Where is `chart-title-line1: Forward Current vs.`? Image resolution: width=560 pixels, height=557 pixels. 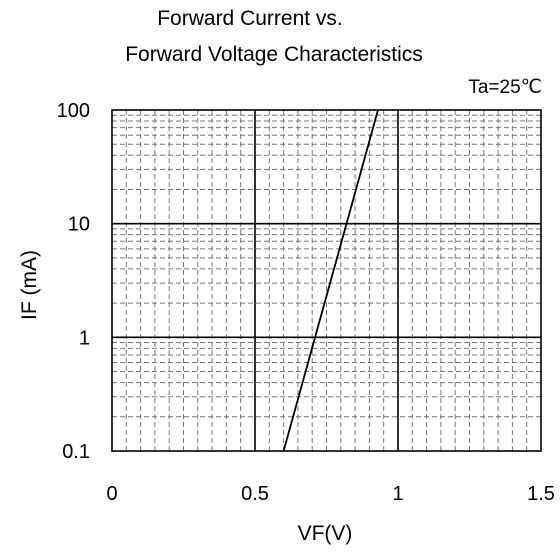
chart-title-line1: Forward Current vs. is located at coordinates (250, 18).